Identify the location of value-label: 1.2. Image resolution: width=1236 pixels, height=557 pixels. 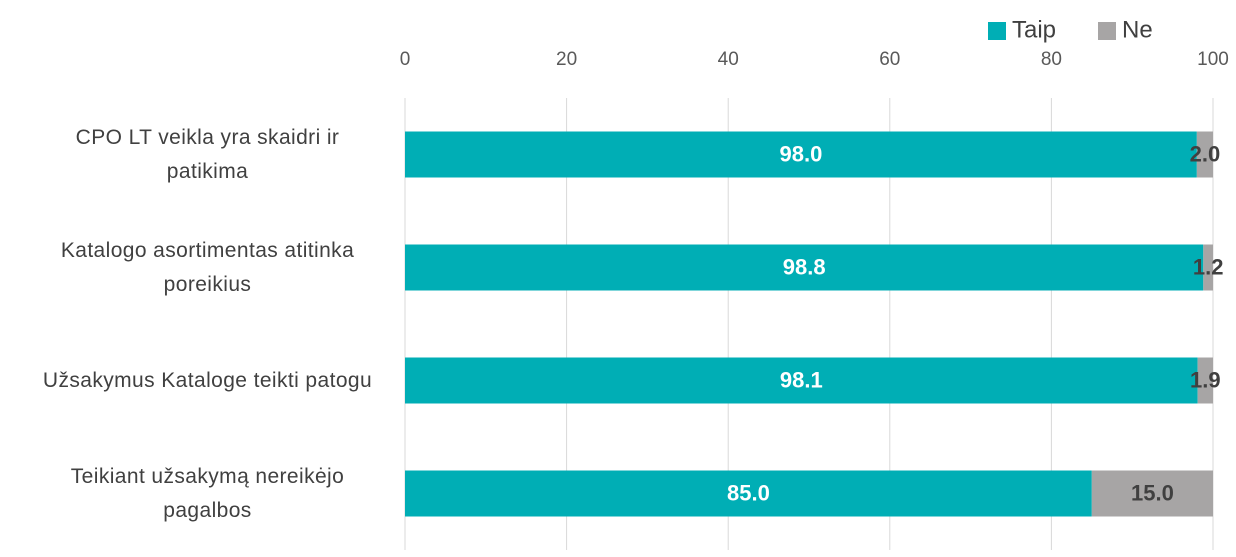
(1208, 266).